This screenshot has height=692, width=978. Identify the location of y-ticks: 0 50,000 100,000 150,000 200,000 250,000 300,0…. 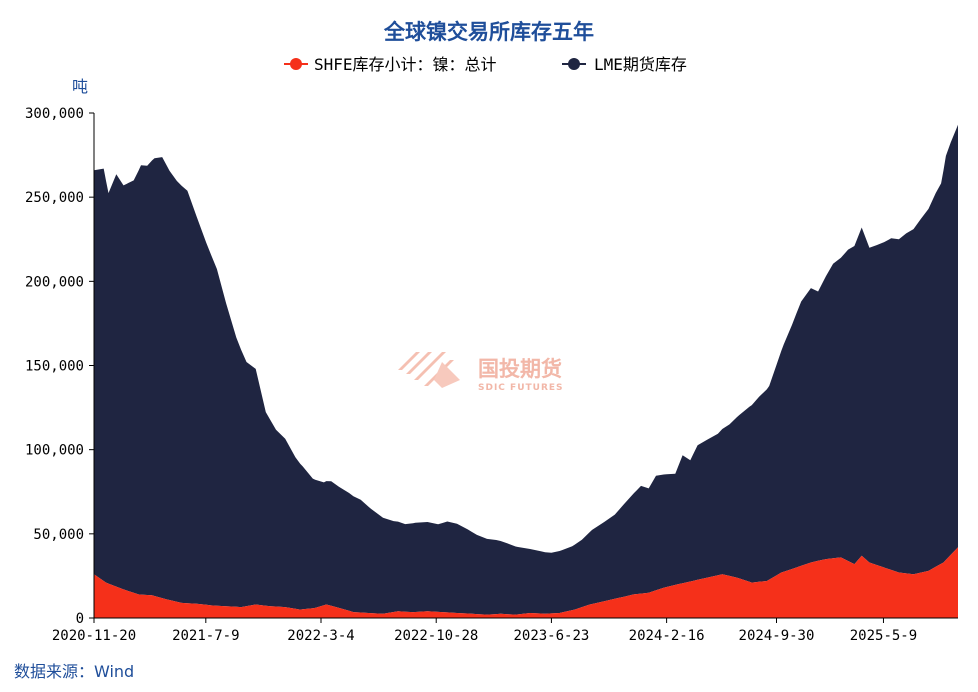
(59, 366).